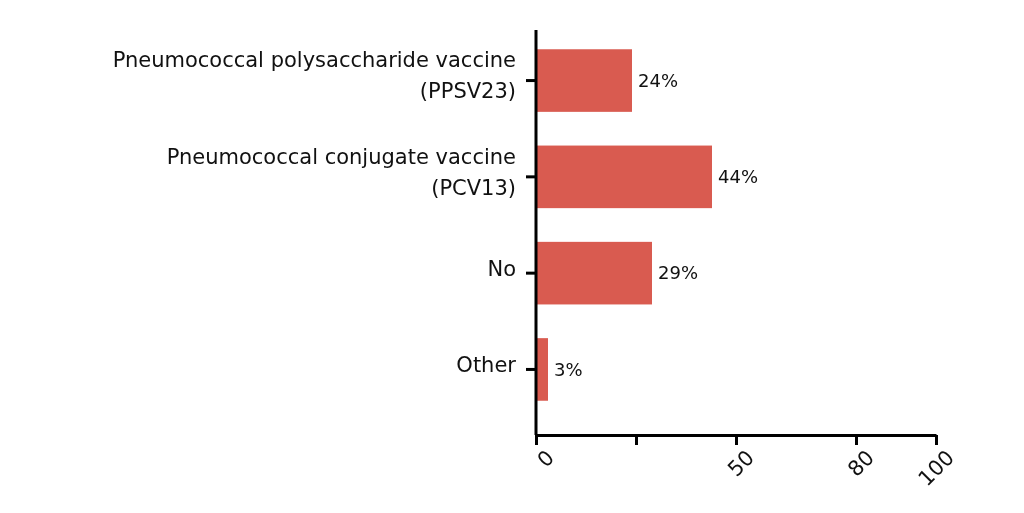  I want to click on data-label: 44%, so click(738, 177).